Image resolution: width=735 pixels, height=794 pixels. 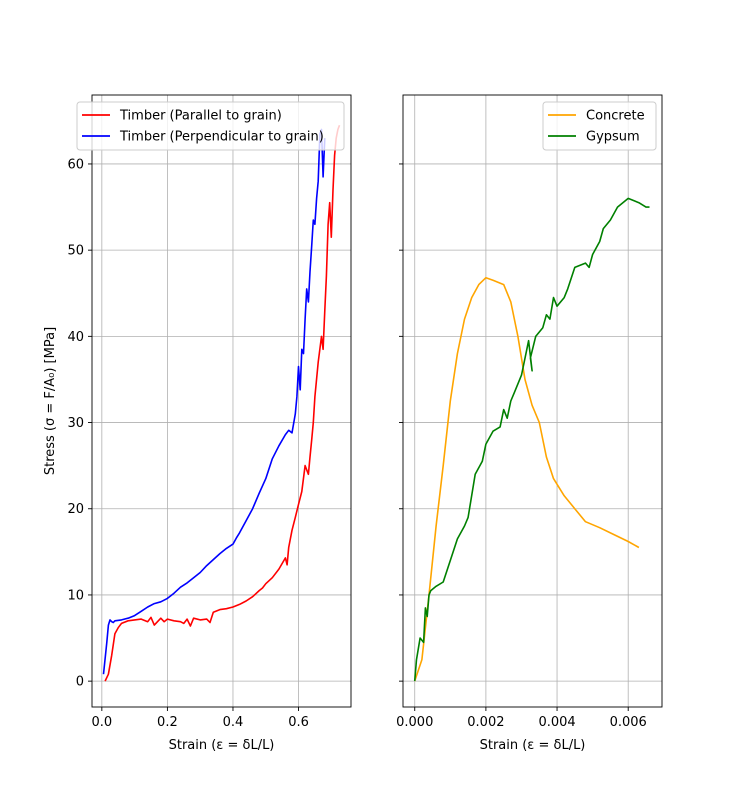 I want to click on legend: Concrete Gypsum, so click(x=599, y=126).